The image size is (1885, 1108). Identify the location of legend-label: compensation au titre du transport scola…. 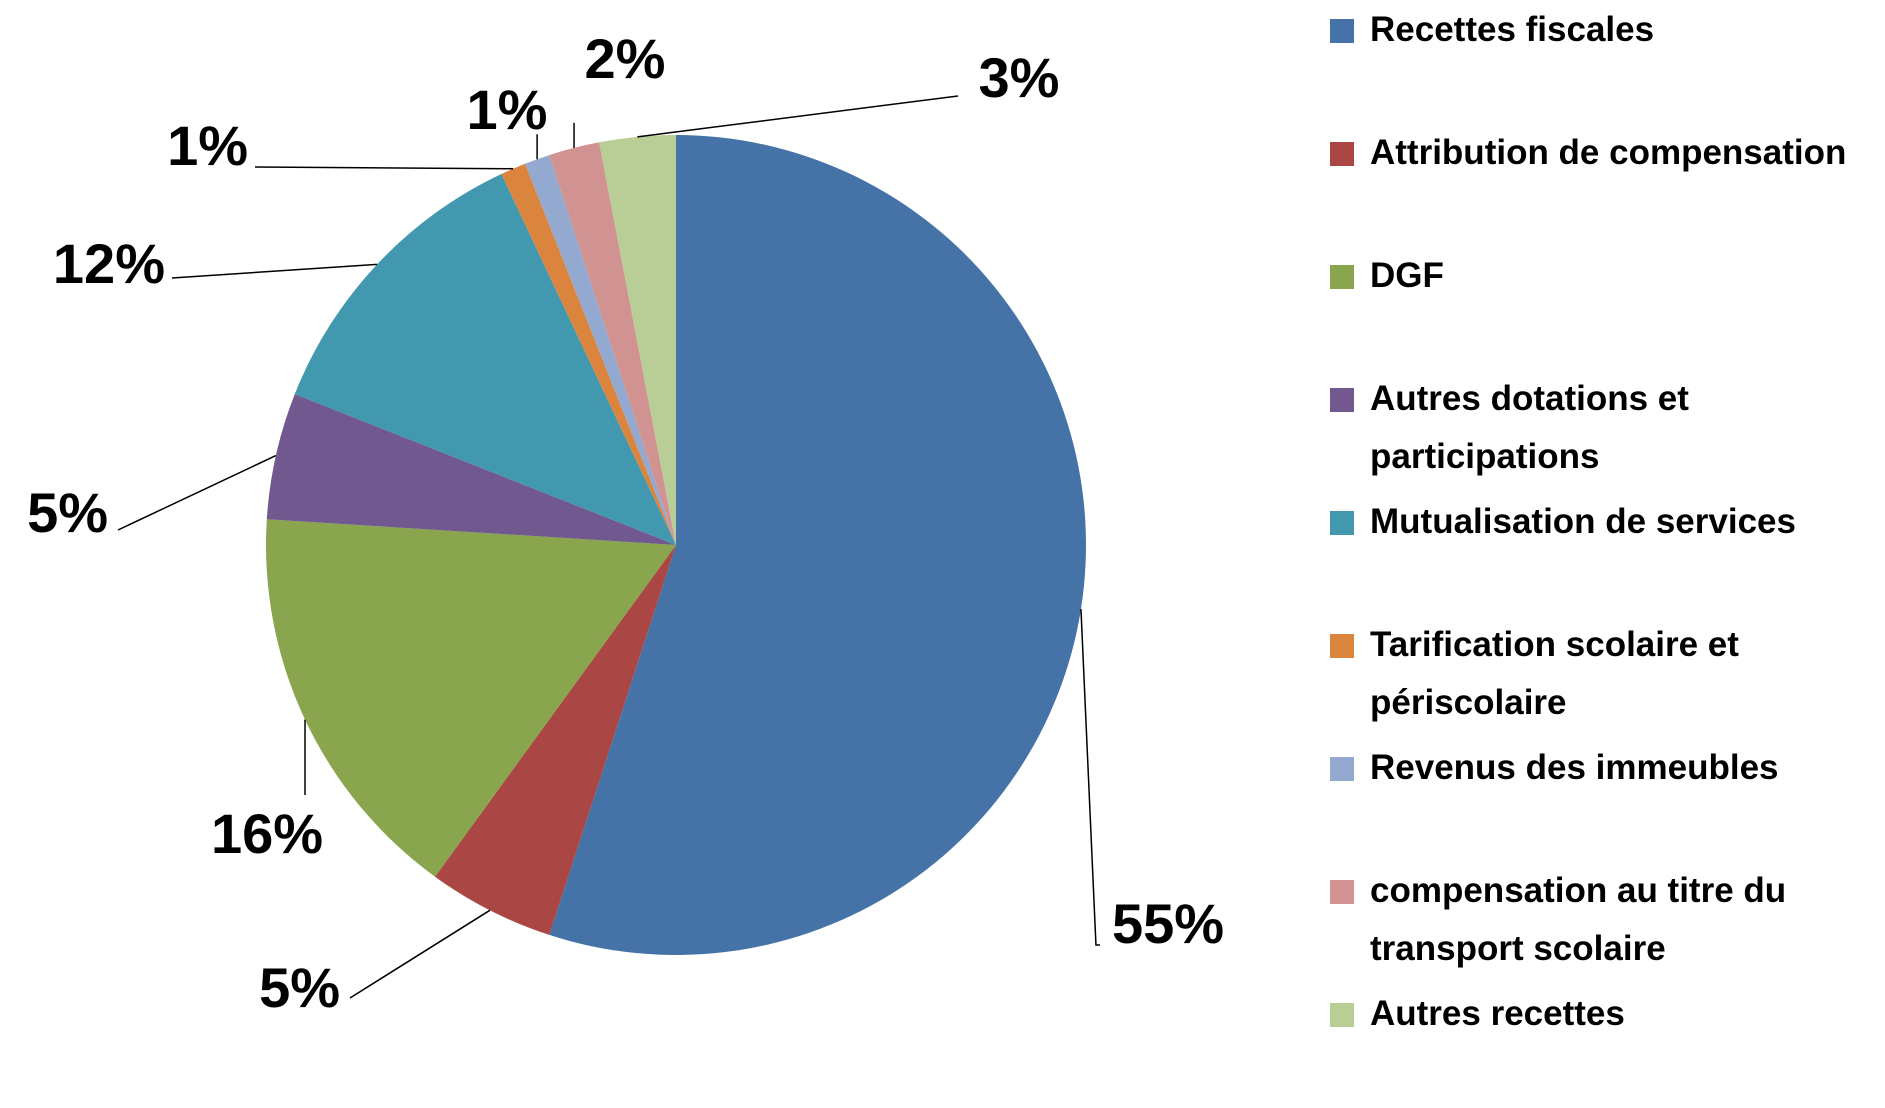
(1578, 919).